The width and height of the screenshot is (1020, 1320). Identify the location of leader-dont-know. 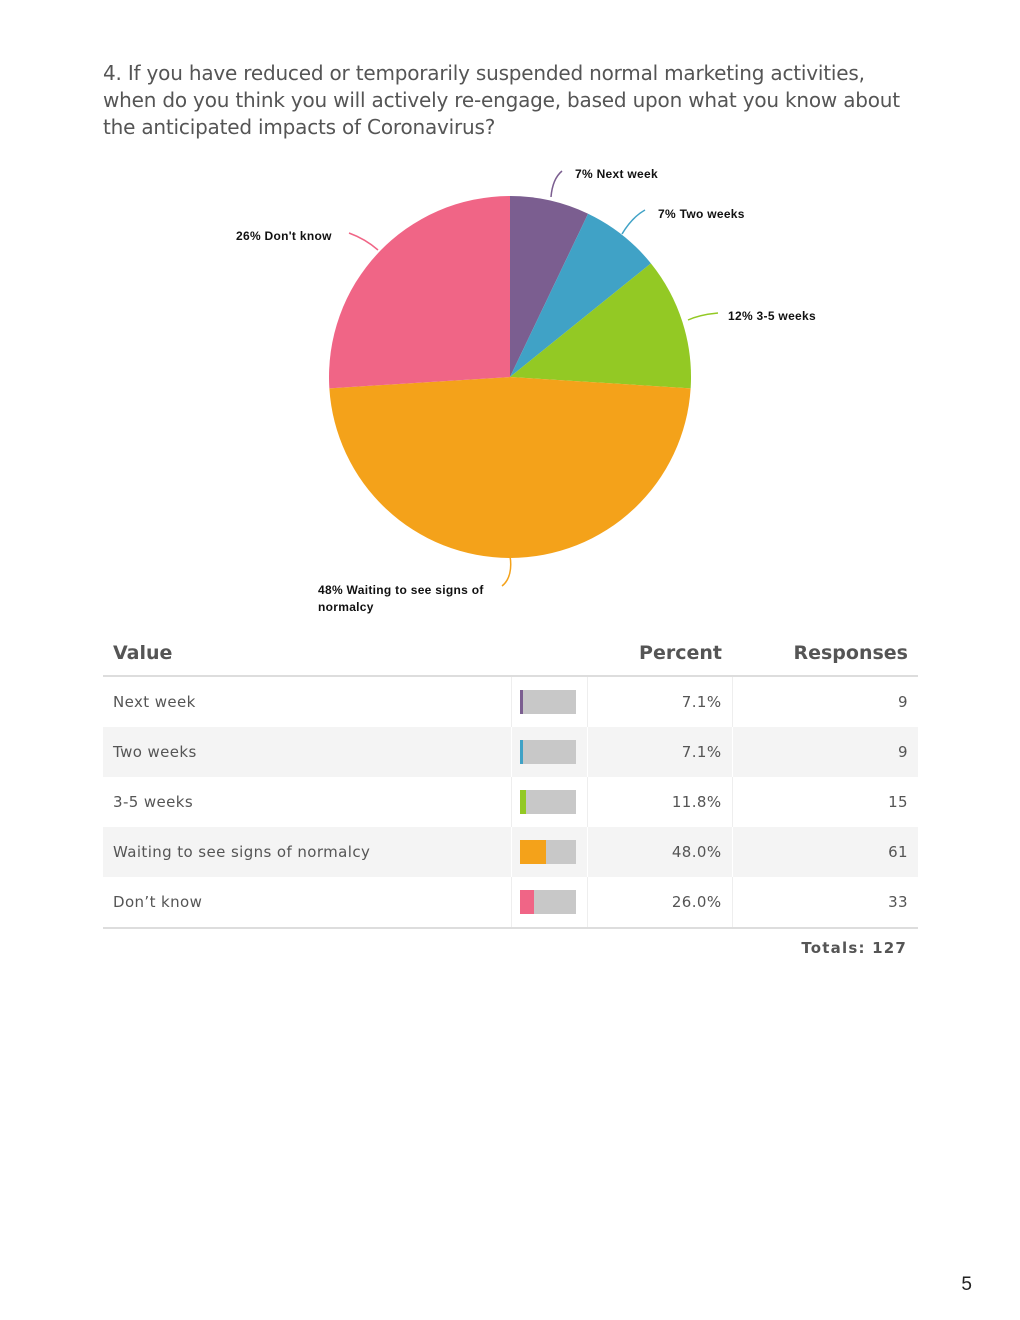
(363, 241).